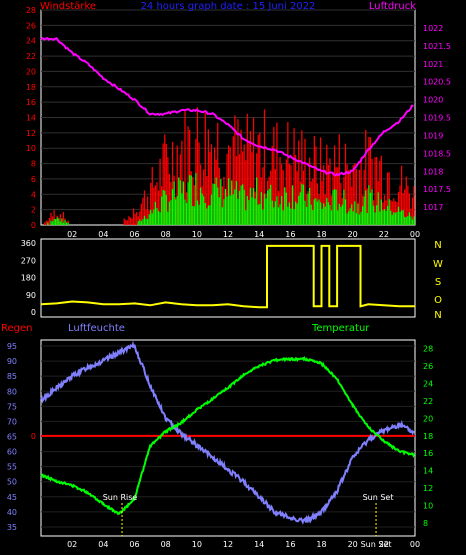 The width and height of the screenshot is (466, 555). I want to click on humidity-axis-tick-label: 70, so click(12, 421).